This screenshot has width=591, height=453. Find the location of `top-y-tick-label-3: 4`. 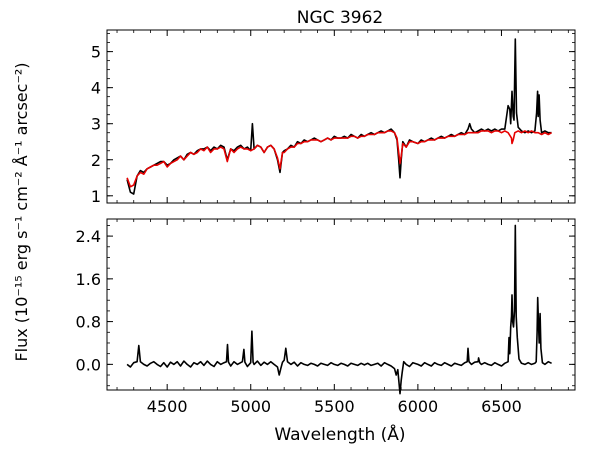

top-y-tick-label-3: 4 is located at coordinates (96, 88).